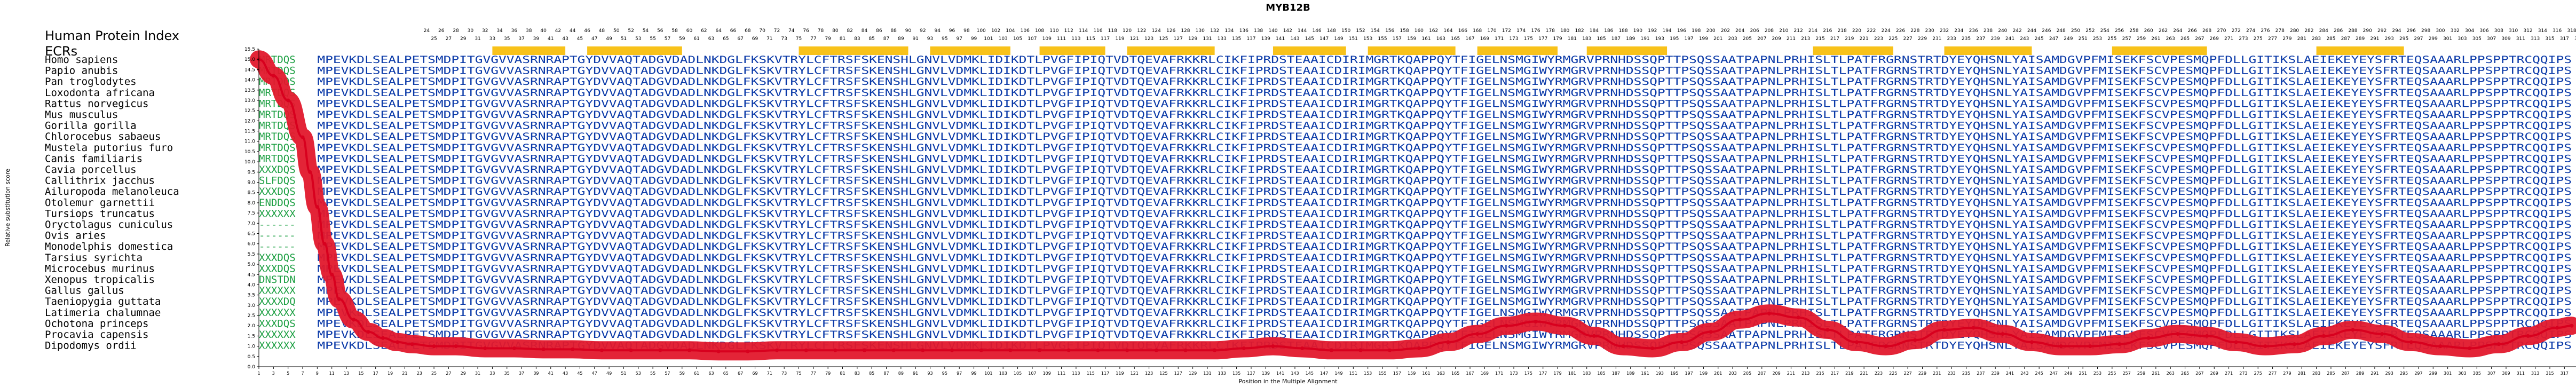  I want to click on x-tick-label: 167, so click(1470, 373).